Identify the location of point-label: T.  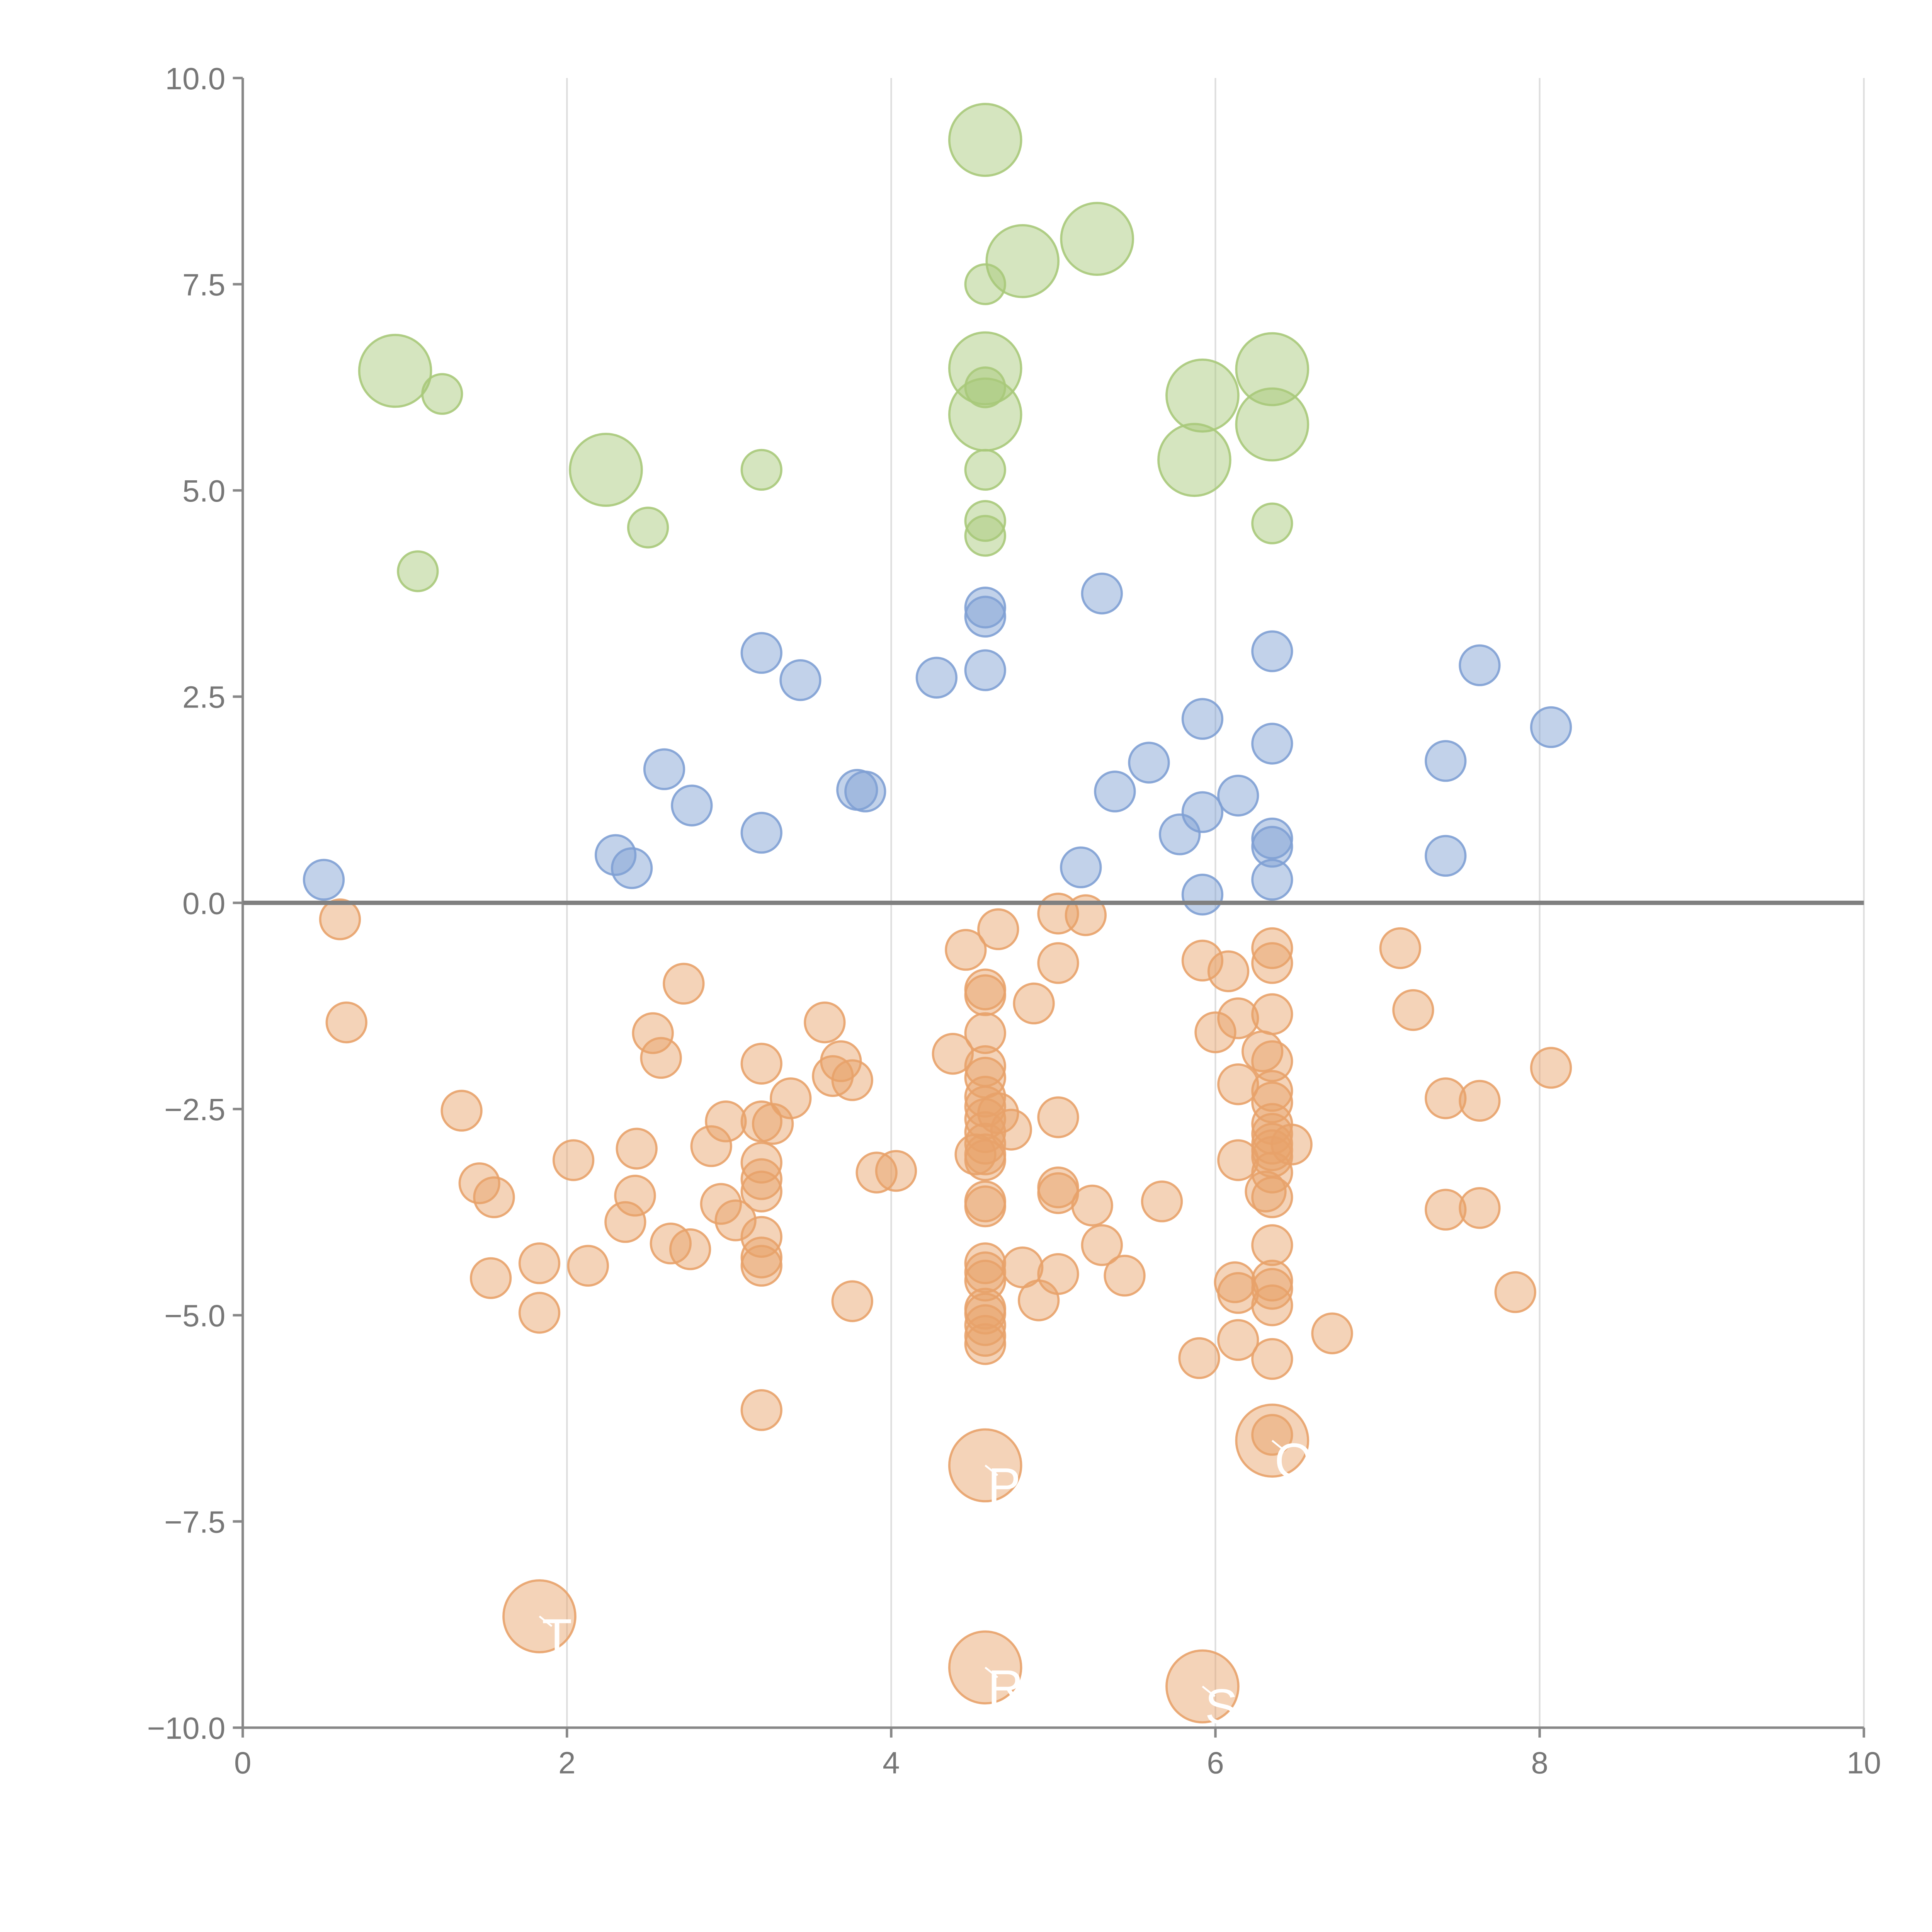
(557, 1637).